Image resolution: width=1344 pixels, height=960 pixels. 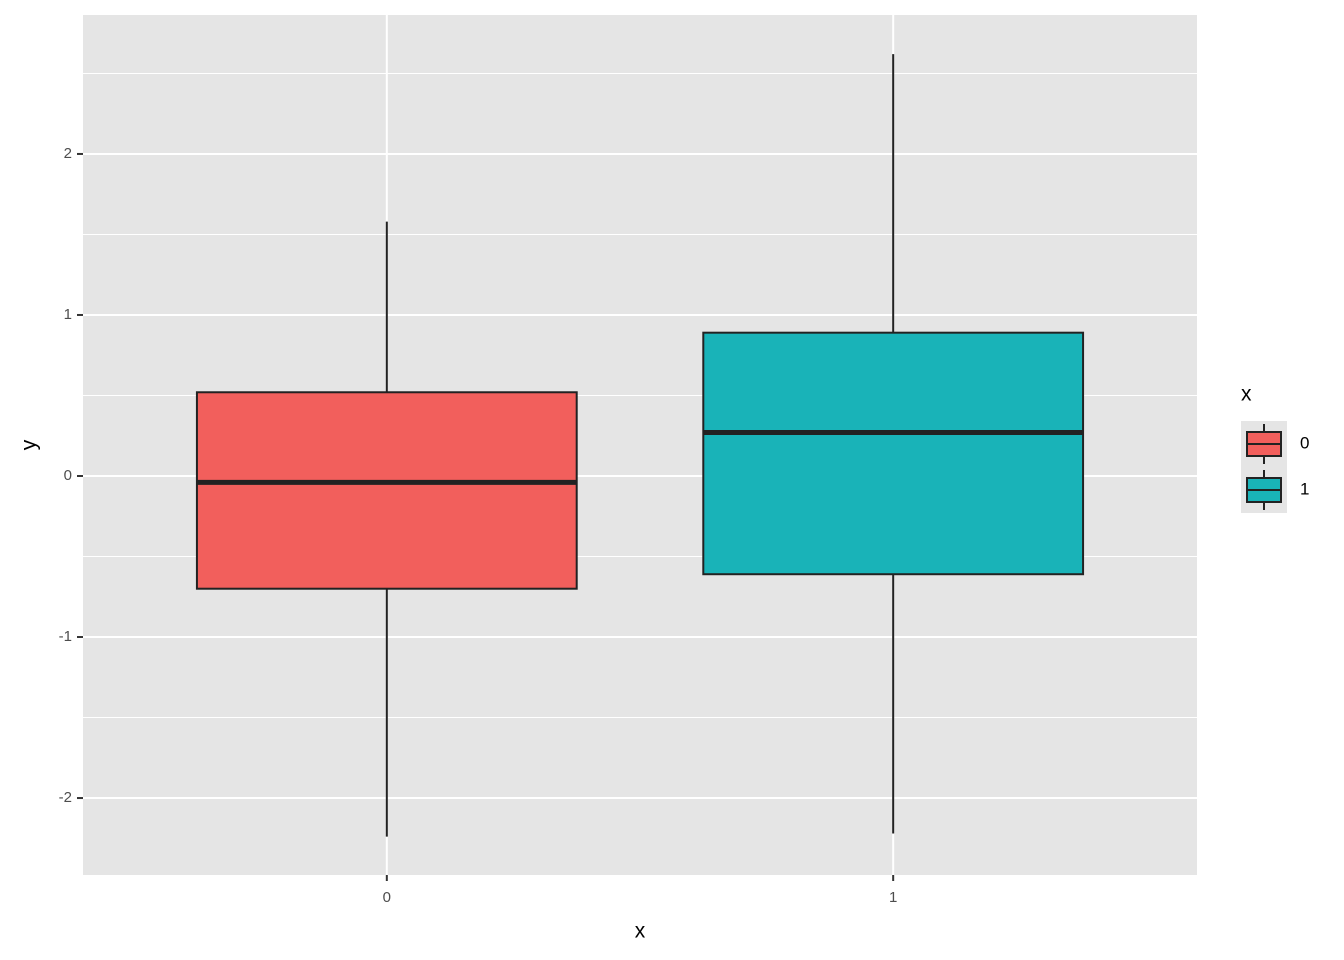 What do you see at coordinates (1246, 394) in the screenshot?
I see `legend-title: x` at bounding box center [1246, 394].